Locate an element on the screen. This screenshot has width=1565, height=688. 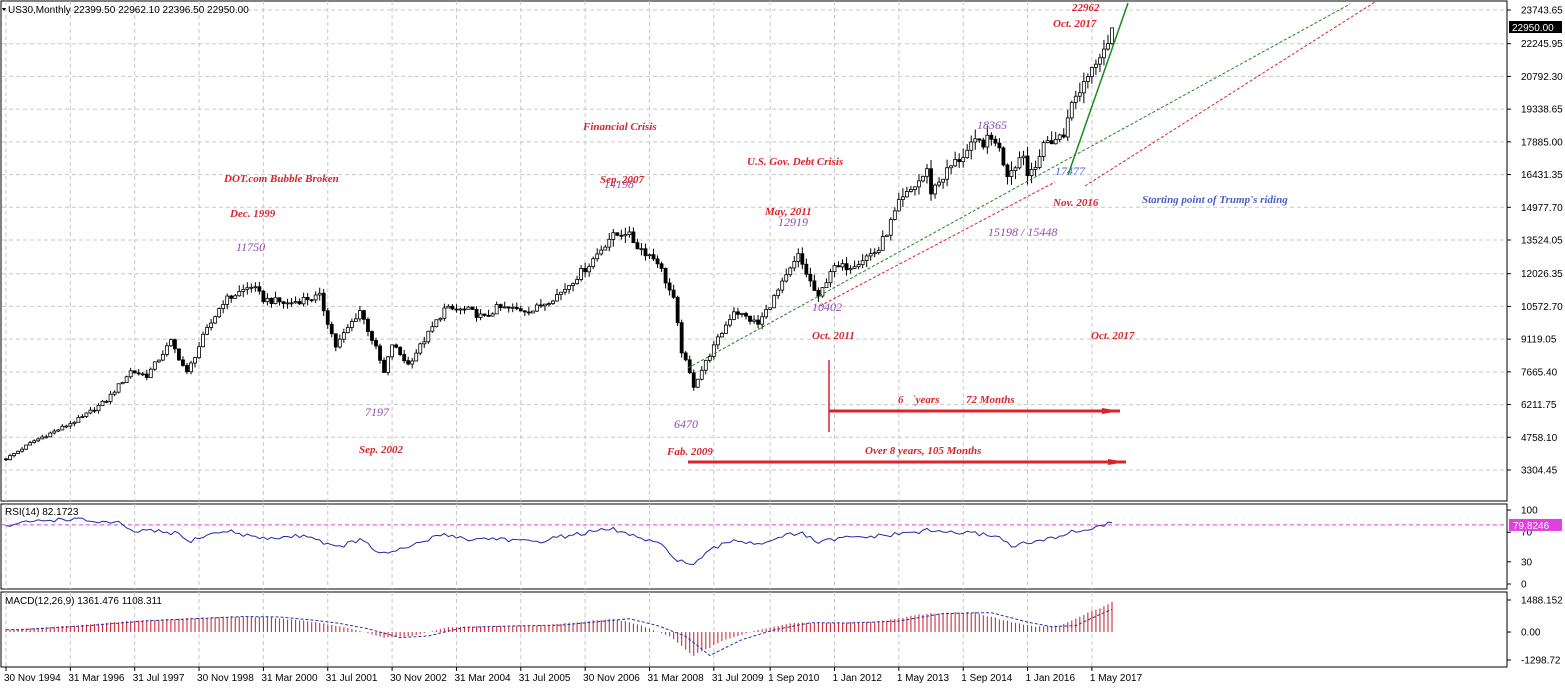
rsi-tick-label: 70 is located at coordinates (1527, 533).